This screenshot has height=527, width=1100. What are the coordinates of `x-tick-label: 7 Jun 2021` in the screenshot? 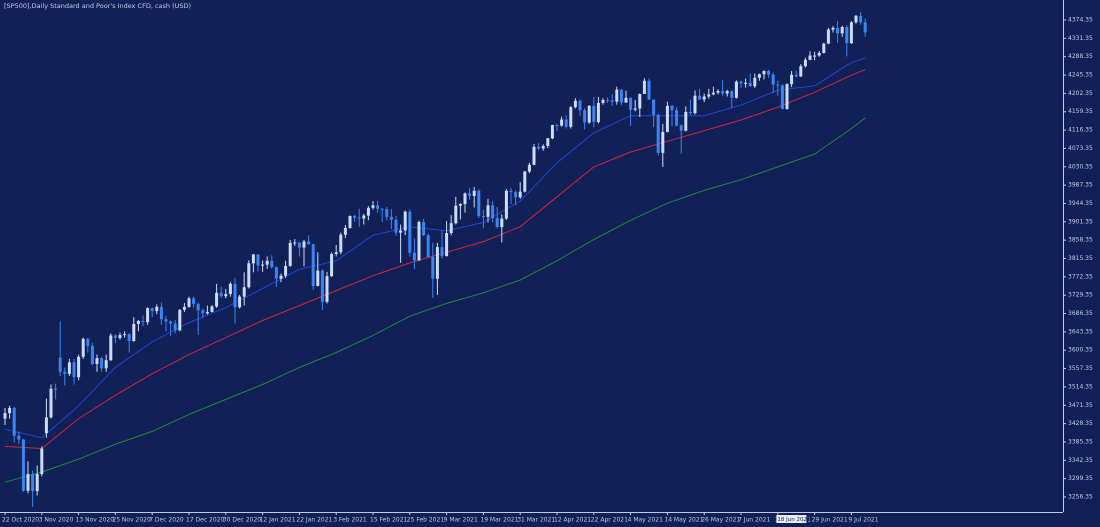 It's located at (754, 520).